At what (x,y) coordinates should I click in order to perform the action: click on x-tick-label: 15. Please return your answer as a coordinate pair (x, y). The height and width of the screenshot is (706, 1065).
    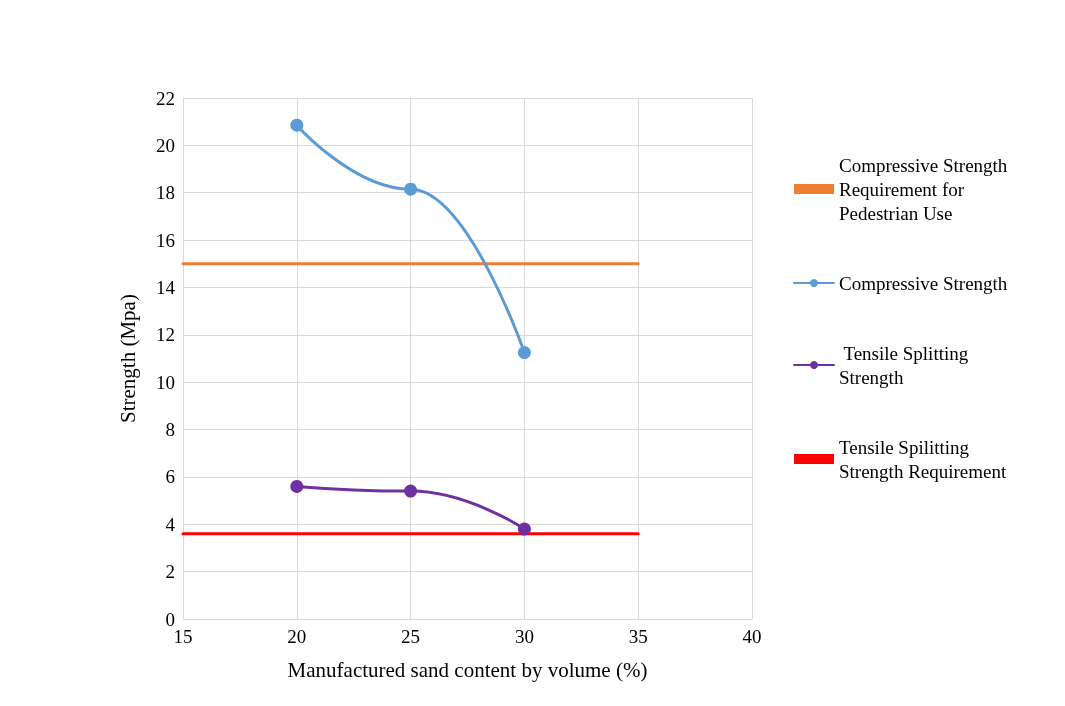
    Looking at the image, I should click on (183, 636).